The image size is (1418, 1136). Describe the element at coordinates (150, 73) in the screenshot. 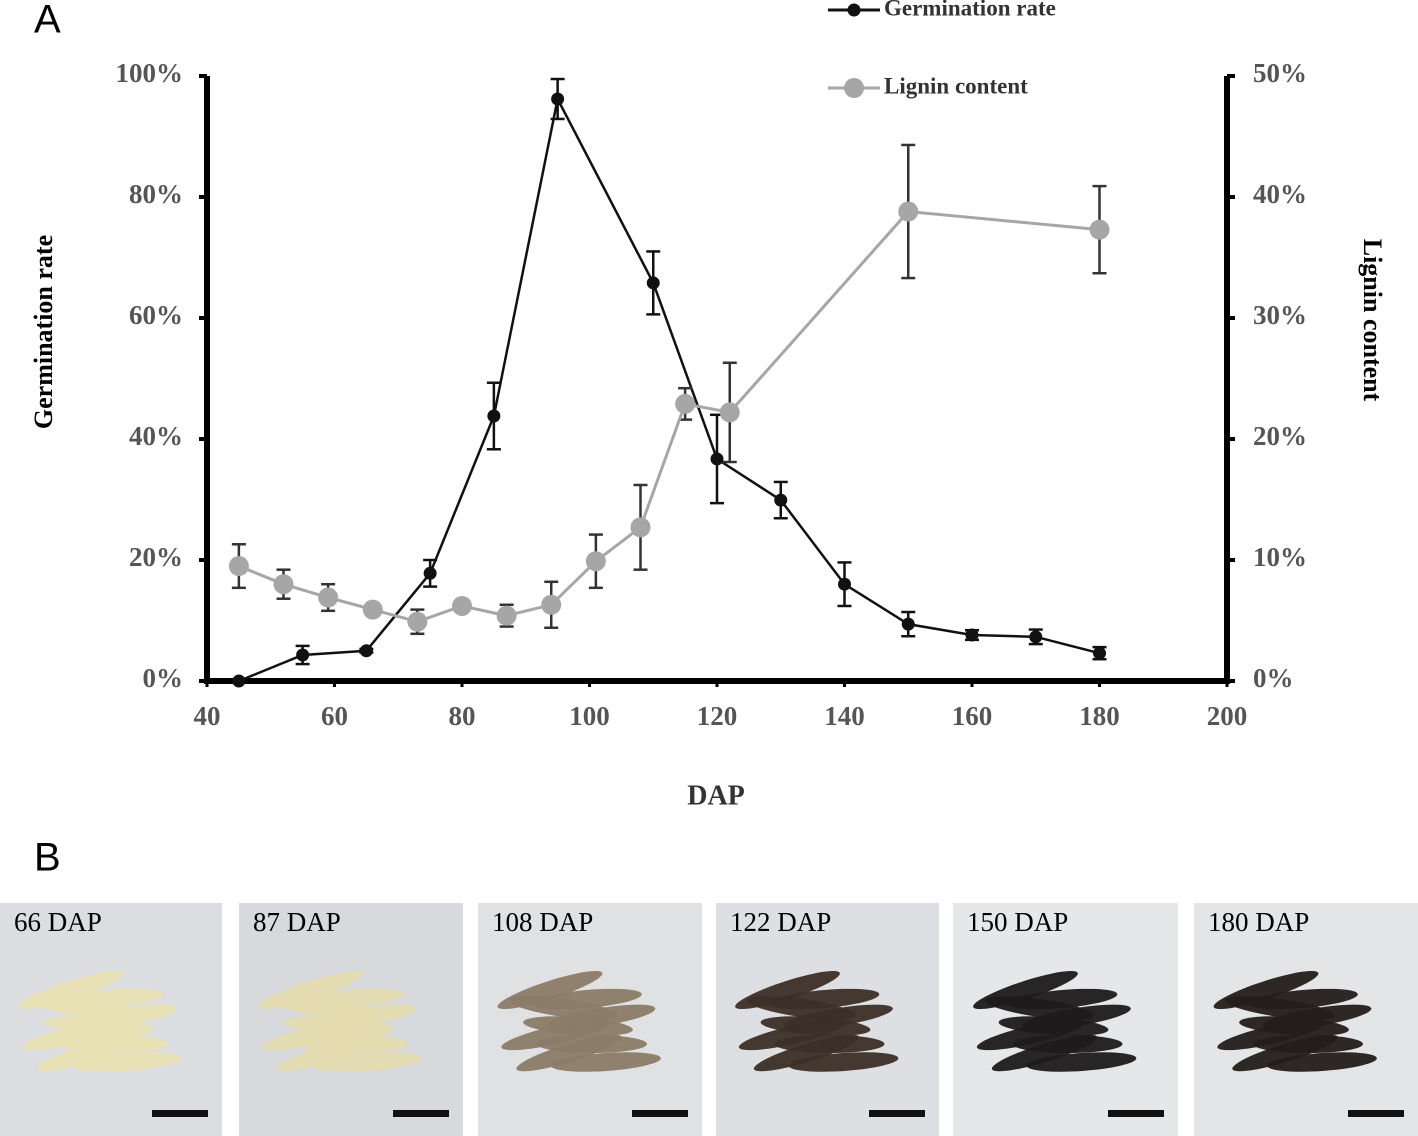

I see `y-tick-label: 100%` at that location.